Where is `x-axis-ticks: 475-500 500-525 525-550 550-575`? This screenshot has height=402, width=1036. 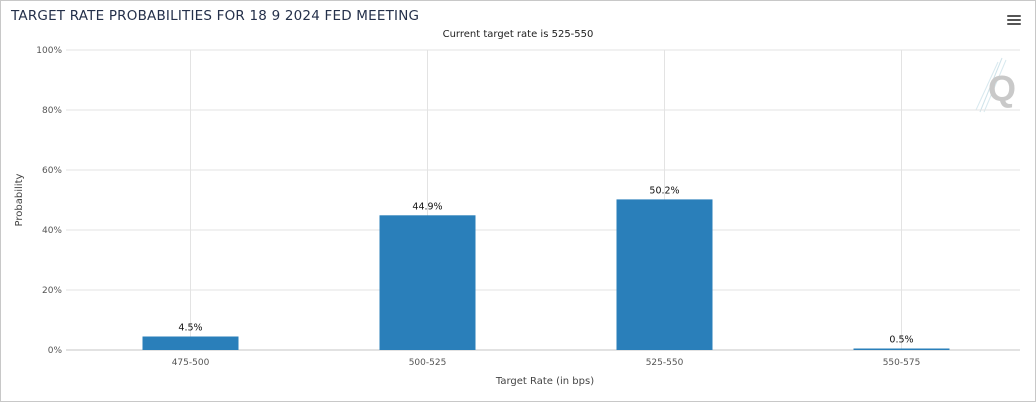
x-axis-ticks: 475-500 500-525 525-550 550-575 is located at coordinates (546, 363).